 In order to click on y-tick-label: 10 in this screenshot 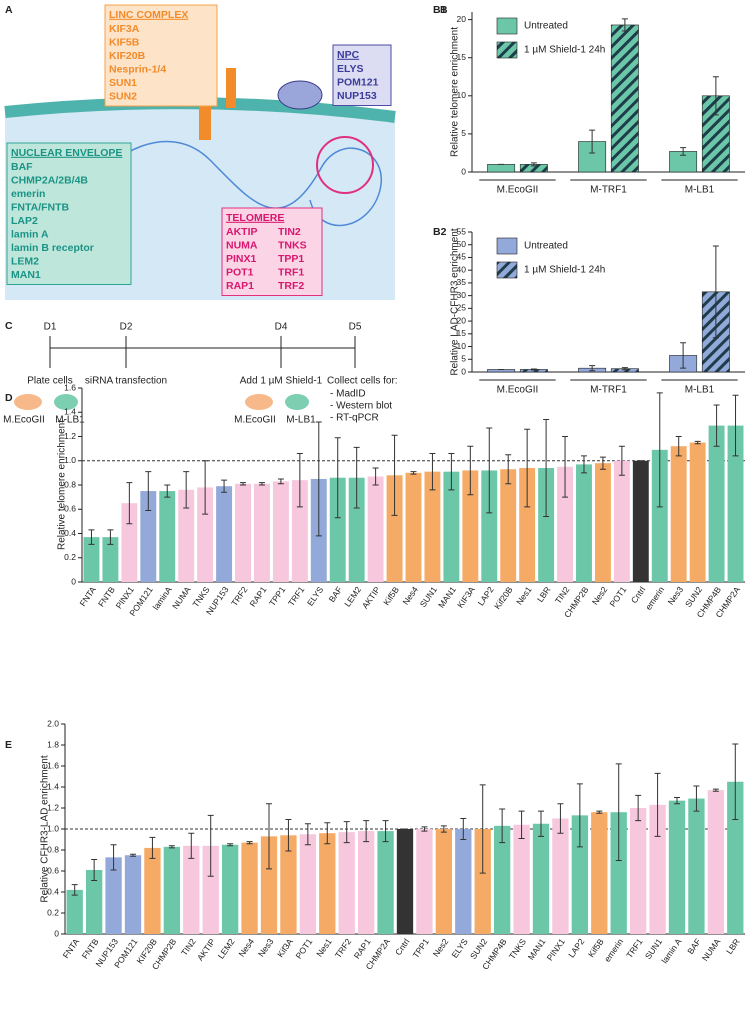, I will do `click(462, 95)`.